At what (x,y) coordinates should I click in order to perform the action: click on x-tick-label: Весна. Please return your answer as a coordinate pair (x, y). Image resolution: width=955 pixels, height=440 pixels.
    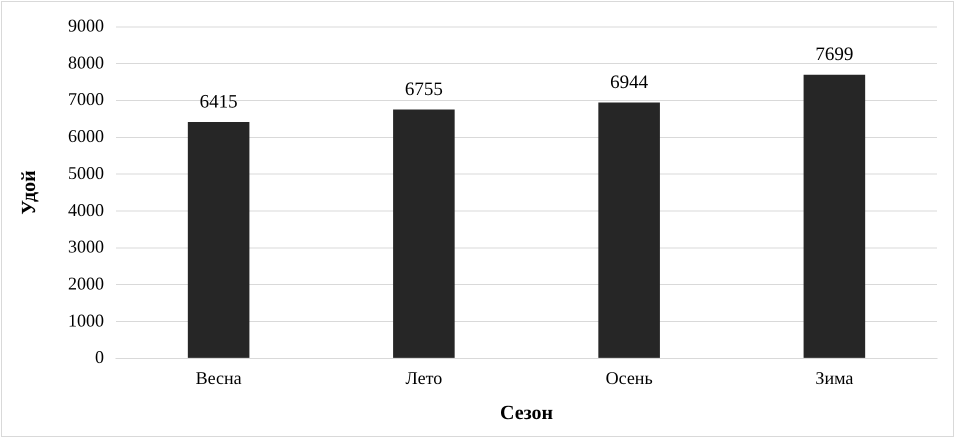
    Looking at the image, I should click on (219, 378).